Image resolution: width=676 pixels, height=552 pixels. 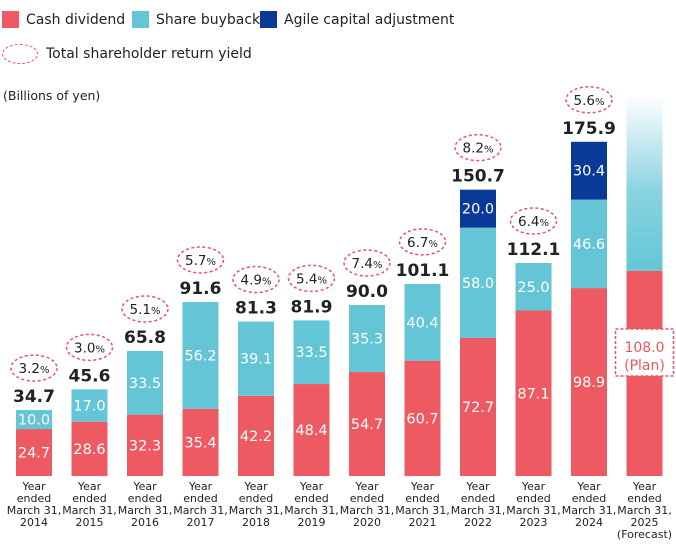 I want to click on cash-dividend-swatch, so click(x=10, y=19).